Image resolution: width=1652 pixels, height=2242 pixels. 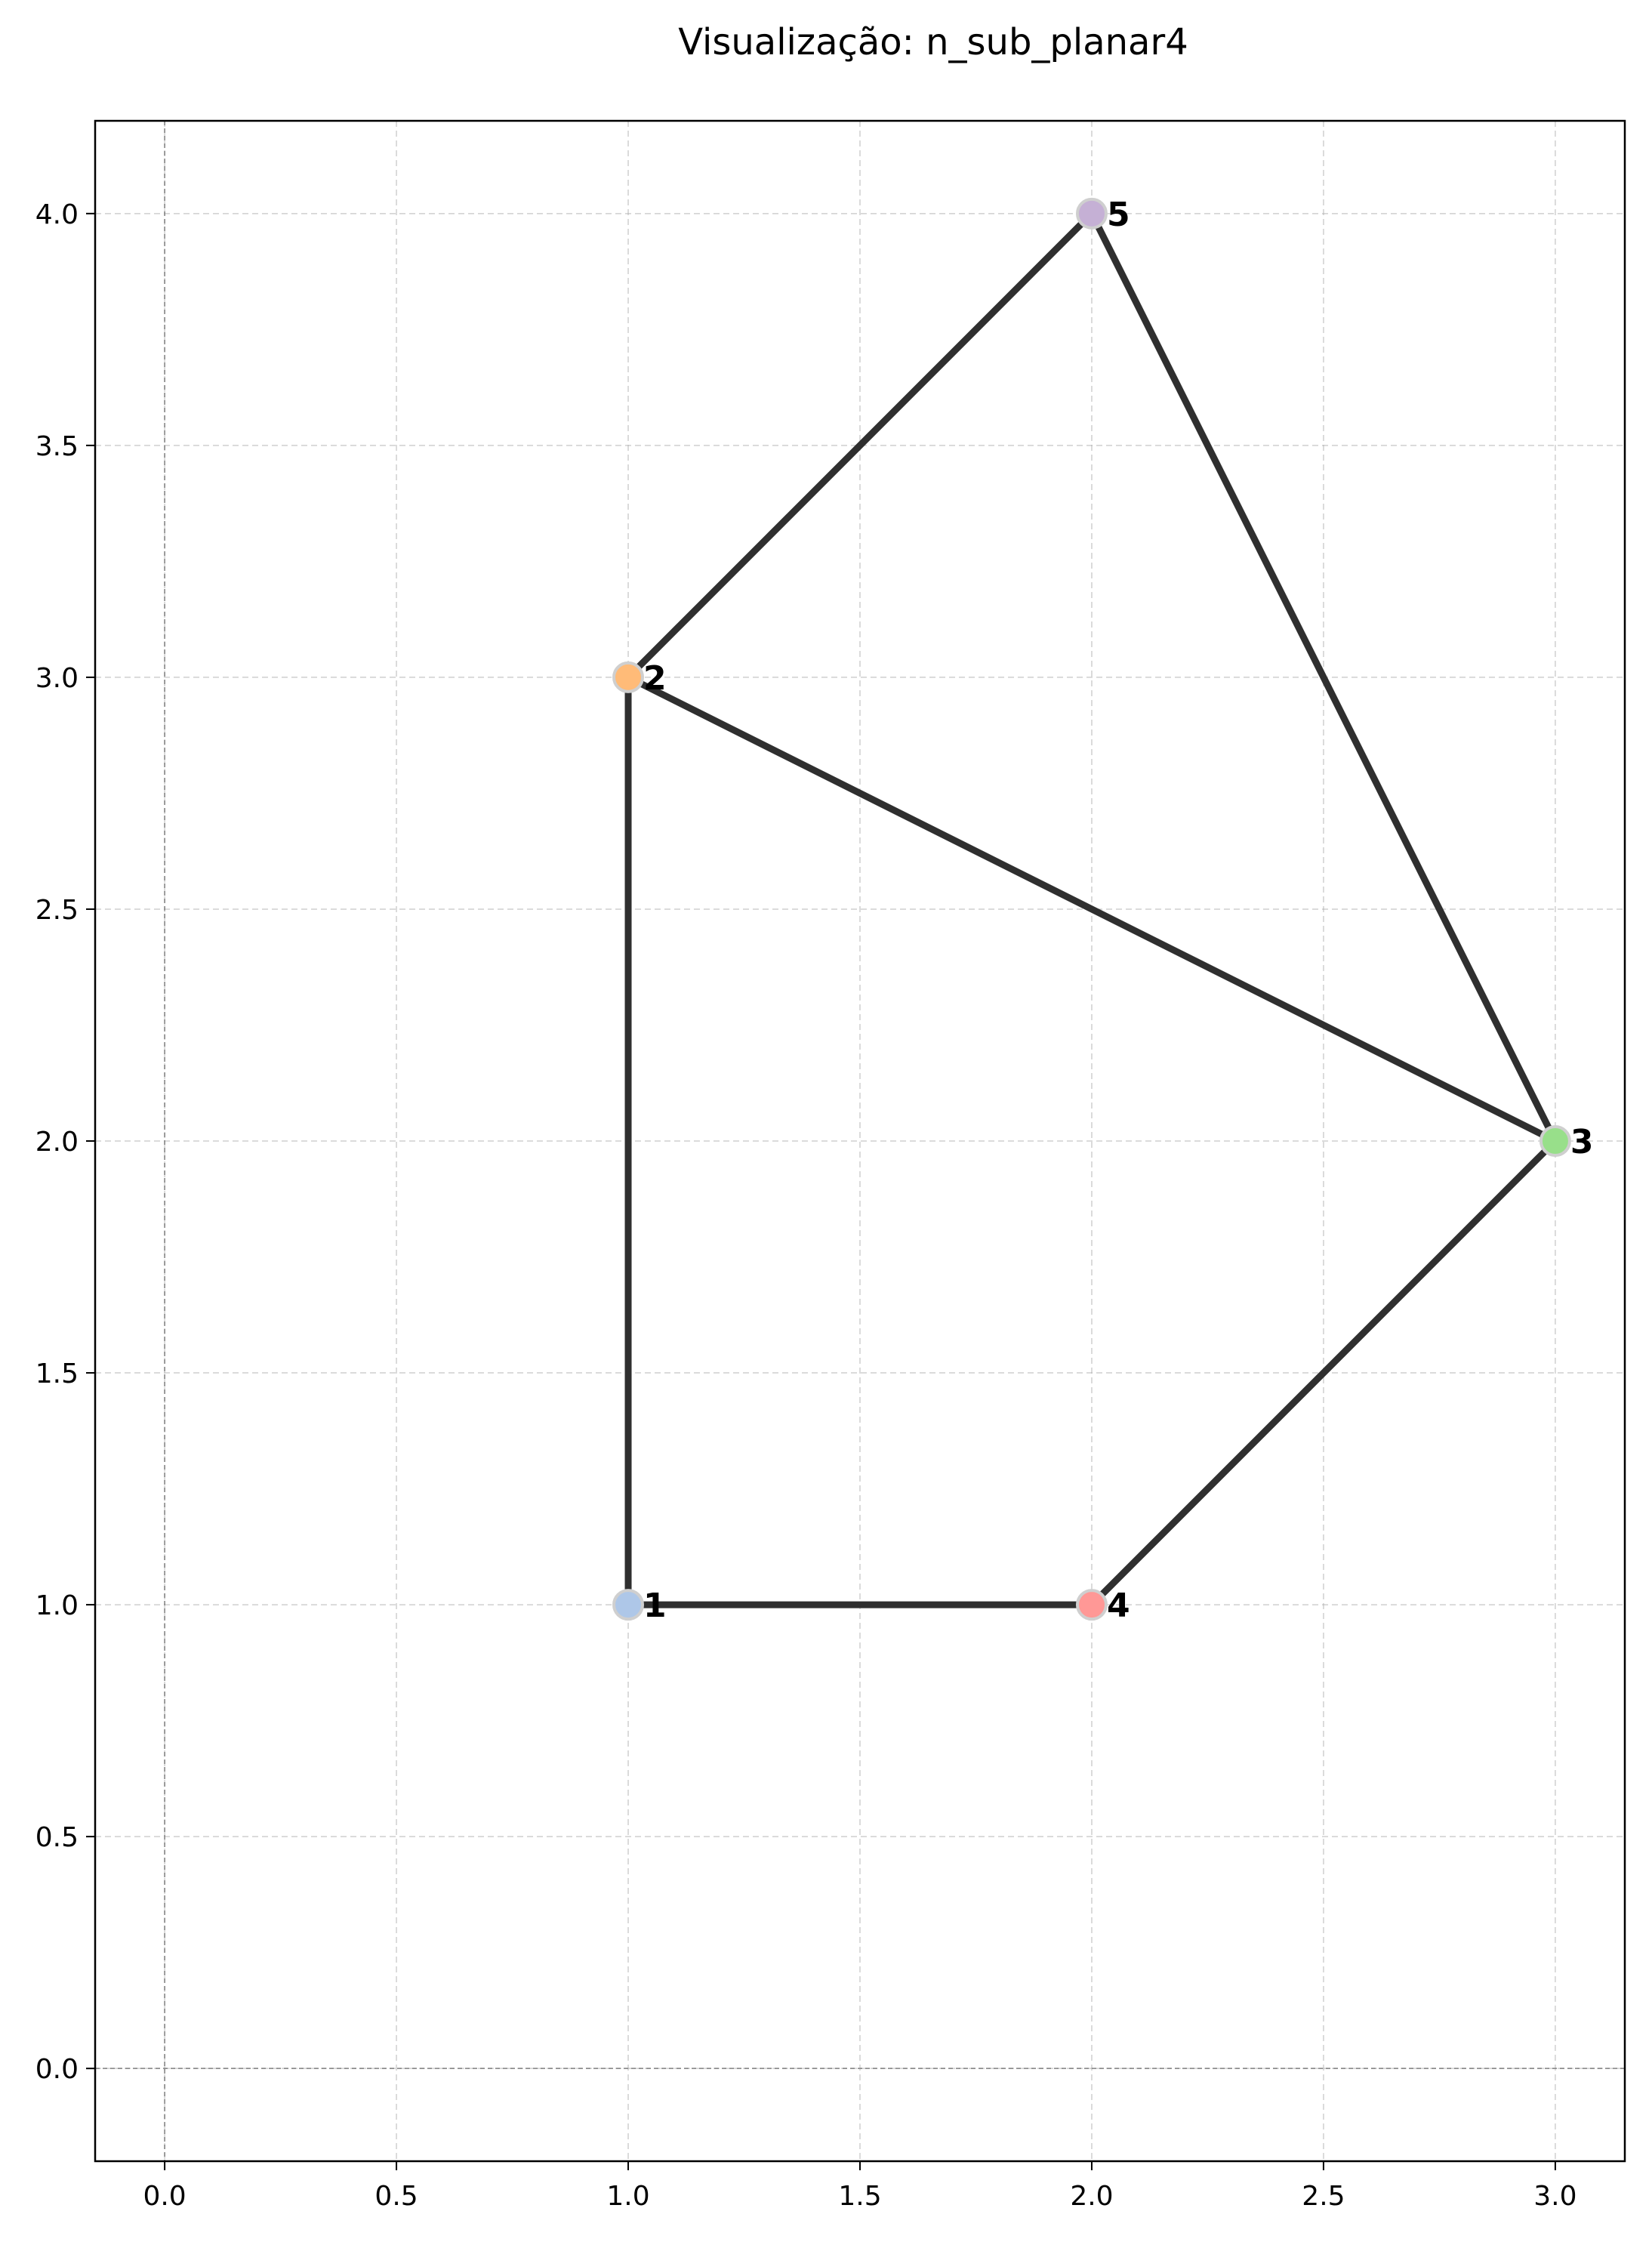 What do you see at coordinates (57, 214) in the screenshot?
I see `y-tick-label: 4.0` at bounding box center [57, 214].